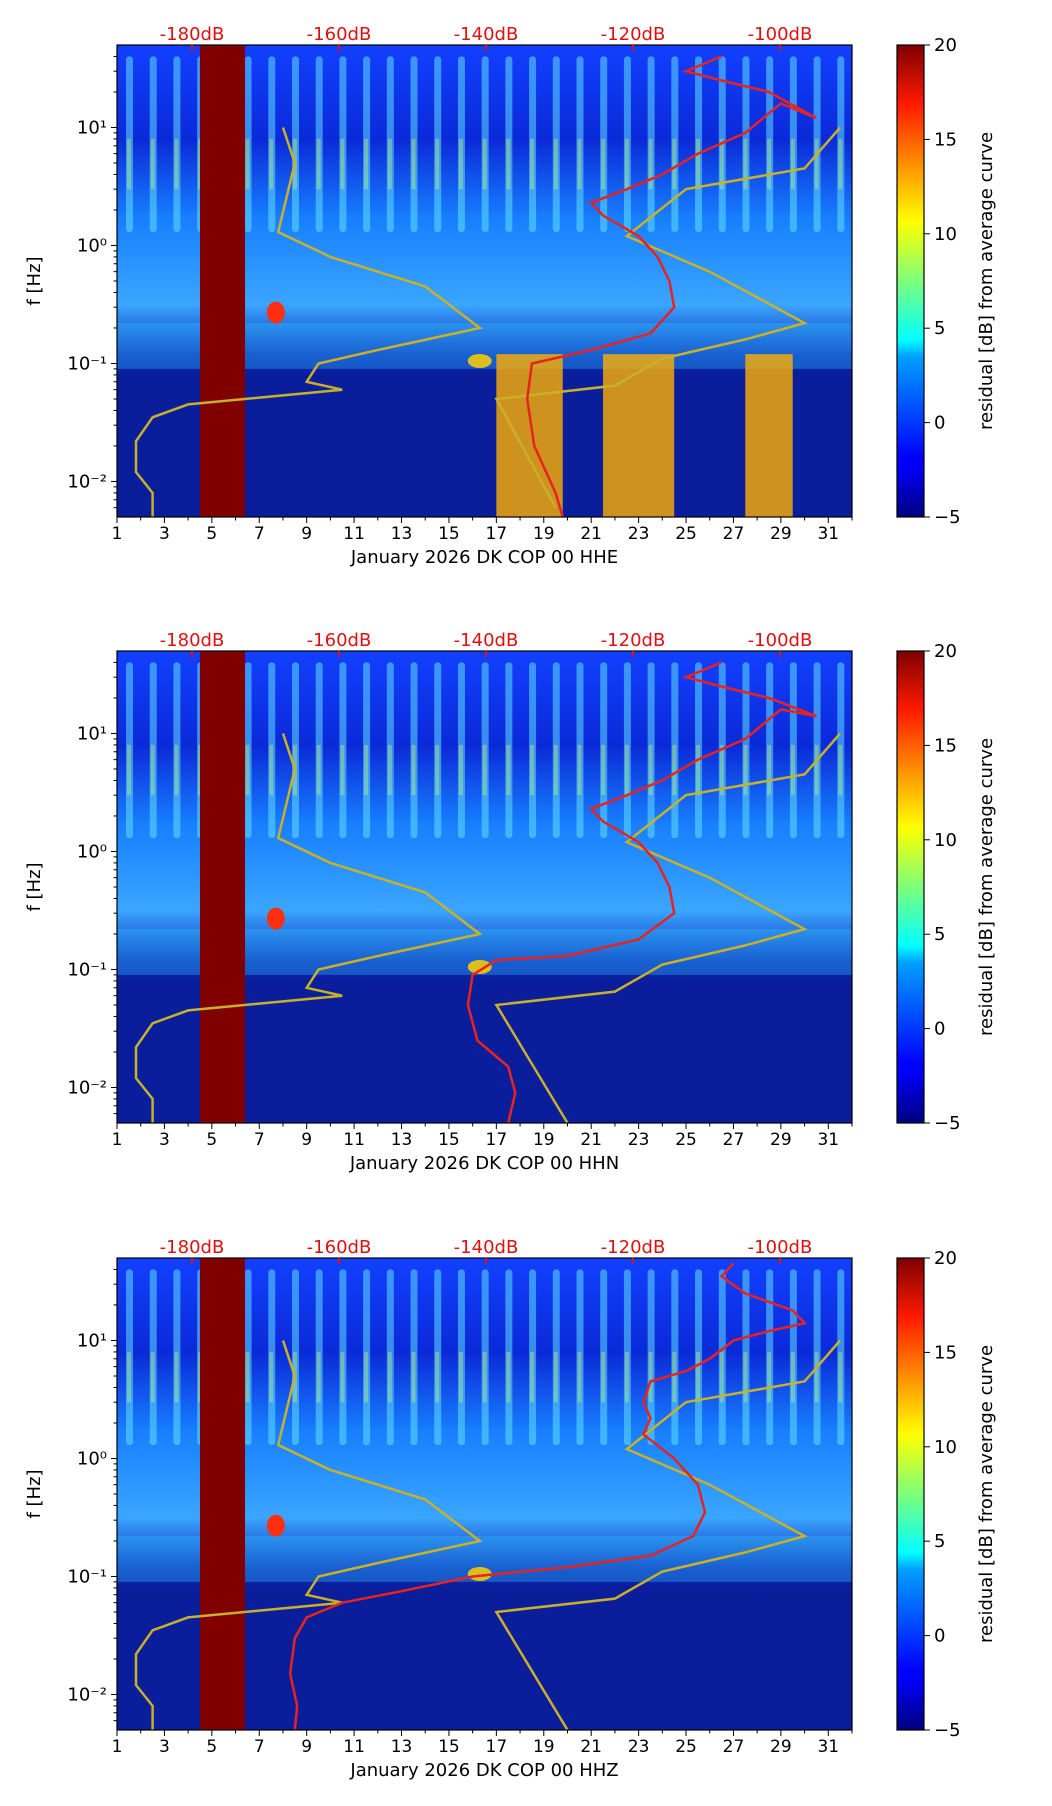  What do you see at coordinates (939, 1541) in the screenshot?
I see `colorbar-tick-label: 5` at bounding box center [939, 1541].